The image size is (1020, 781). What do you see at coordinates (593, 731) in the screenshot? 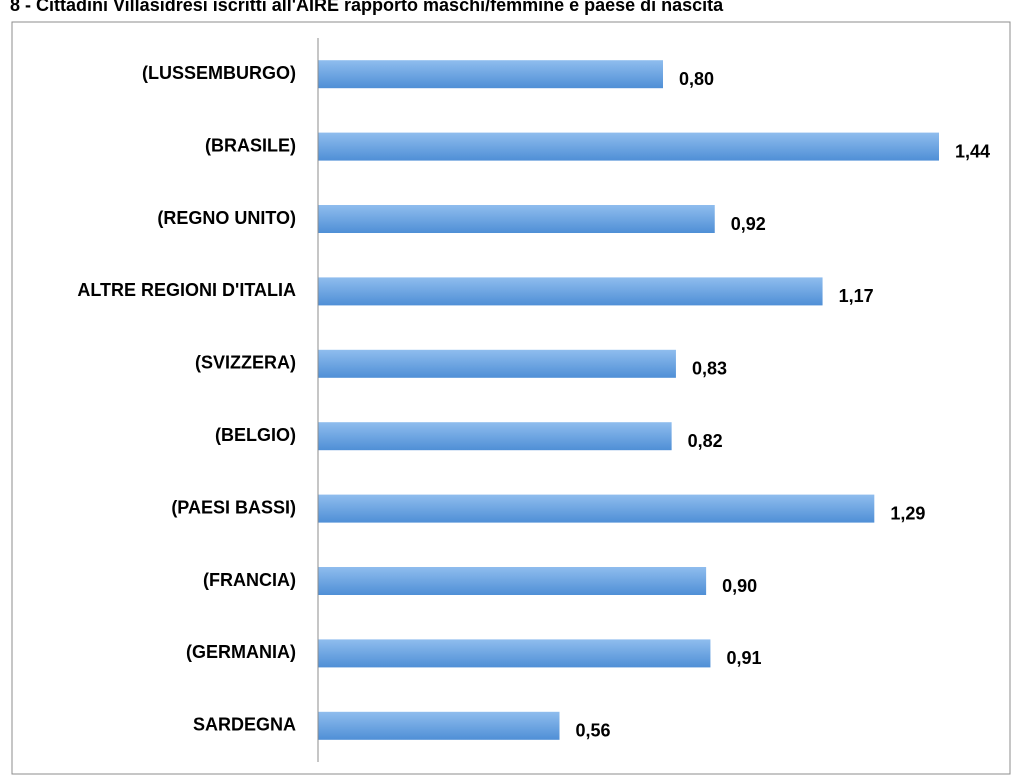
I see `value-label: 0,56` at bounding box center [593, 731].